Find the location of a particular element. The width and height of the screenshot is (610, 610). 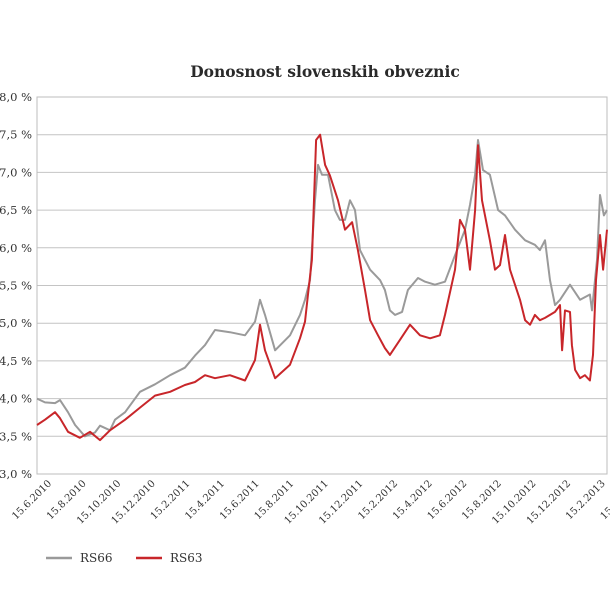

y-tick-label: 7,5 % is located at coordinates (16, 135).